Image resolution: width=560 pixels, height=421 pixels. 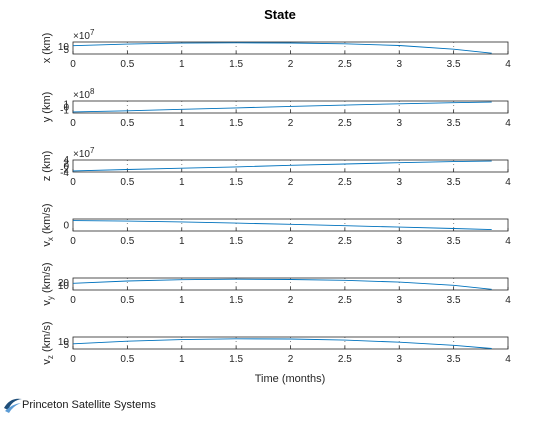 What do you see at coordinates (47, 48) in the screenshot?
I see `y-axis-label: x (km)` at bounding box center [47, 48].